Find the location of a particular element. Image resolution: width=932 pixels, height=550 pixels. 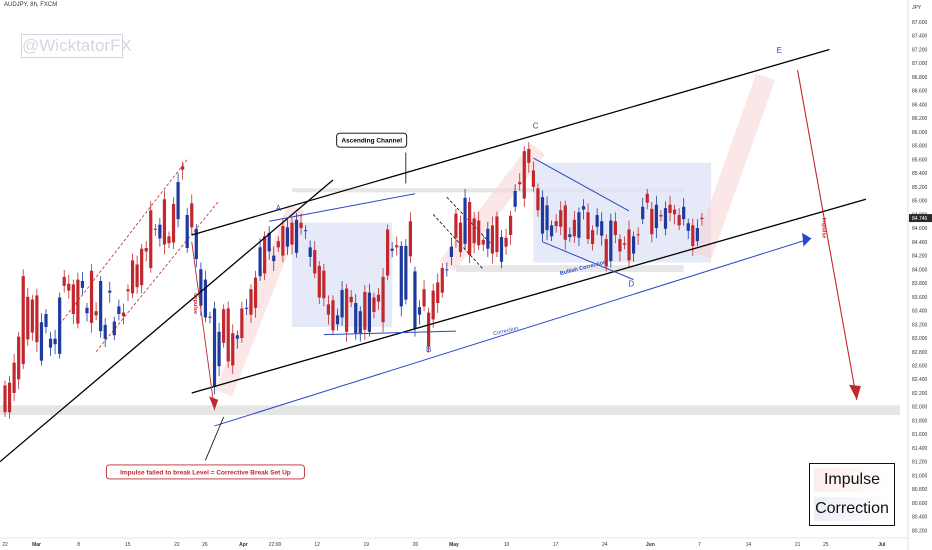

time-tick-label: 14 is located at coordinates (749, 545).